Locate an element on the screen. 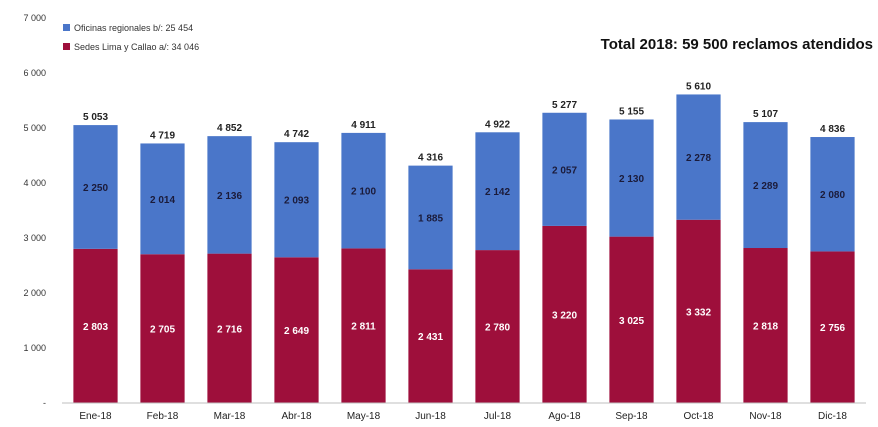 Image resolution: width=878 pixels, height=427 pixels. y-axis: - 1 000 2 000 3 000 4 000 5 000 6 000 7 000 is located at coordinates (34, 210).